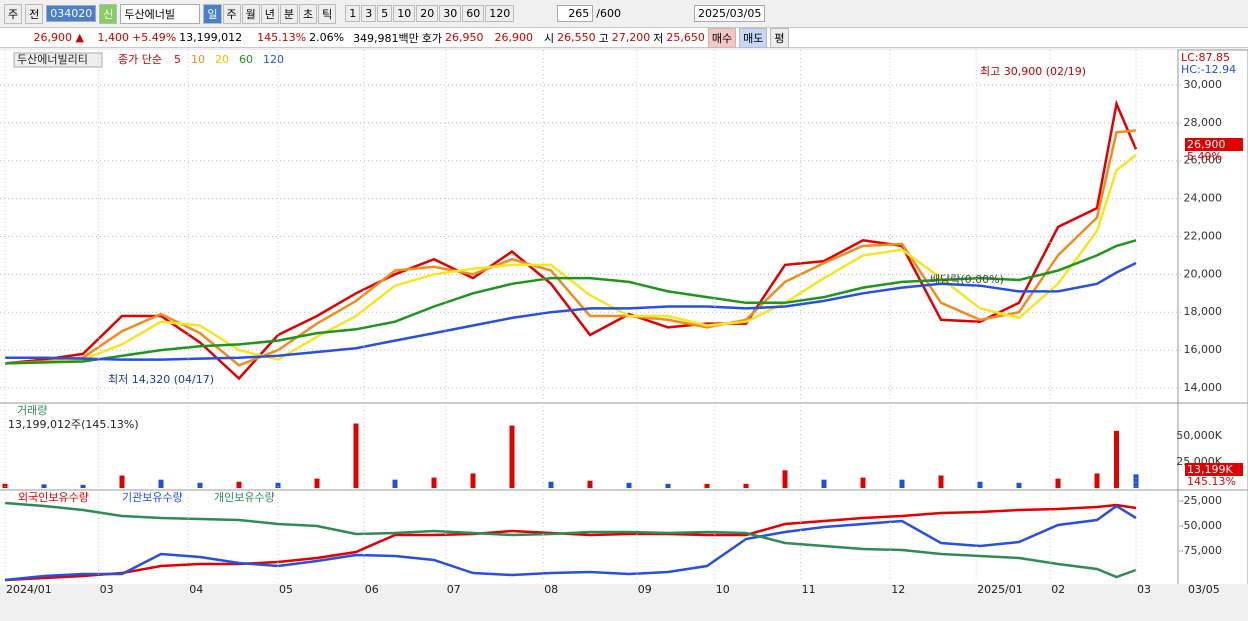 The image size is (1248, 621). I want to click on y-tick-label: 20,000, so click(1203, 273).